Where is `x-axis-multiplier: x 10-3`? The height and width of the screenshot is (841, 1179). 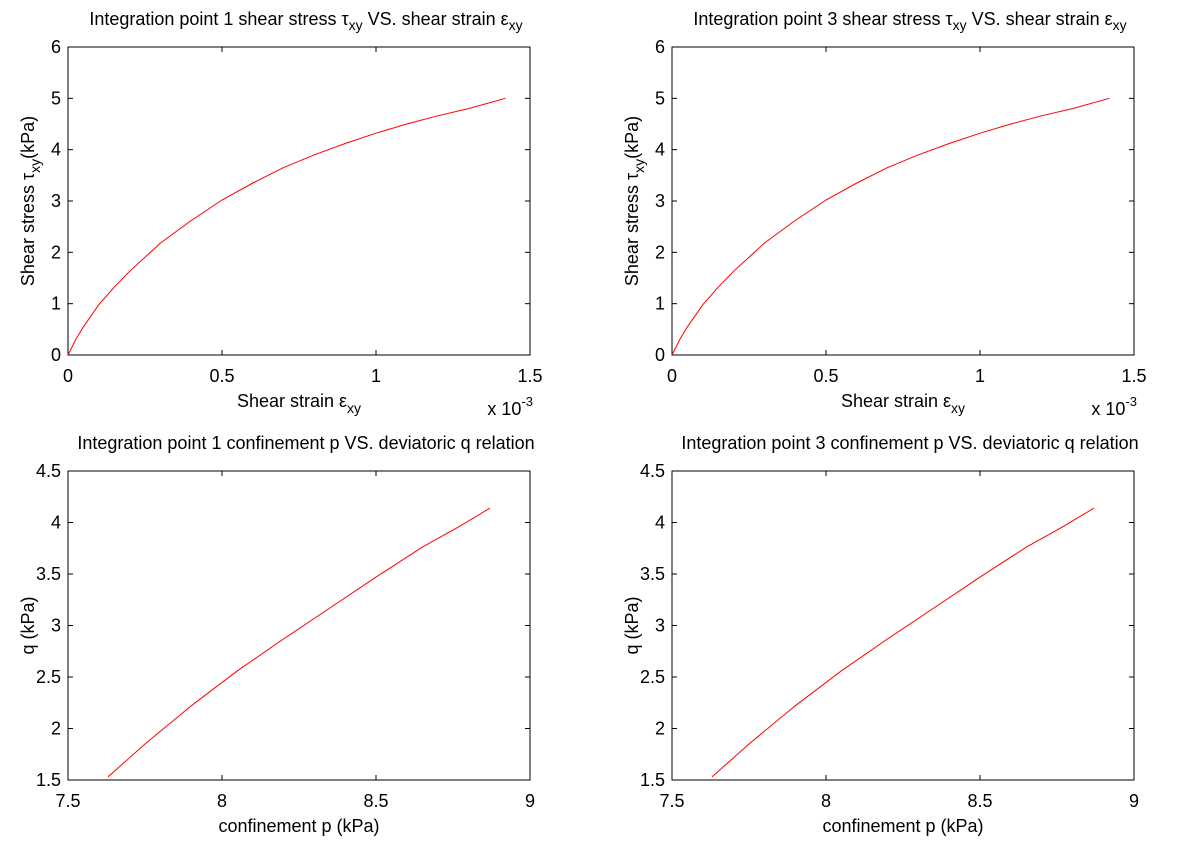 x-axis-multiplier: x 10-3 is located at coordinates (510, 406).